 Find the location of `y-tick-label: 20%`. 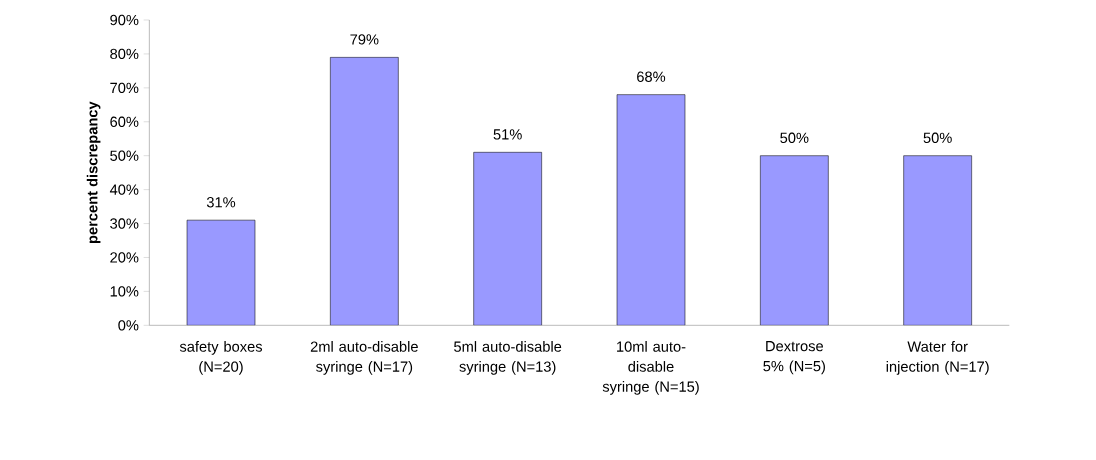

y-tick-label: 20% is located at coordinates (124, 257).